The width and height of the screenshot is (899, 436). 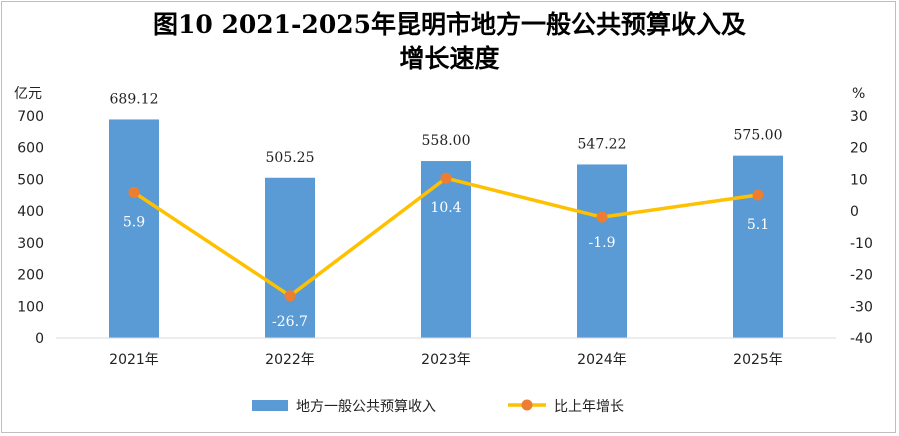 What do you see at coordinates (449, 58) in the screenshot?
I see `chart-title-line2: 增长速度` at bounding box center [449, 58].